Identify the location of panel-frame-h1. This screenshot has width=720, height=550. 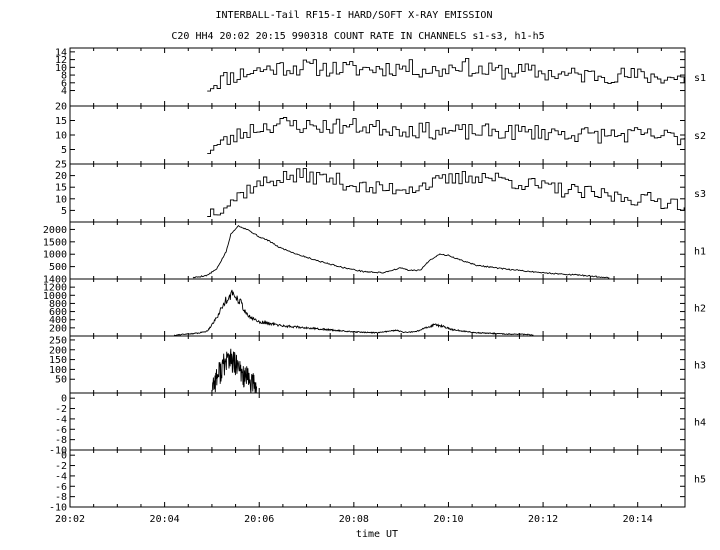
(377, 250).